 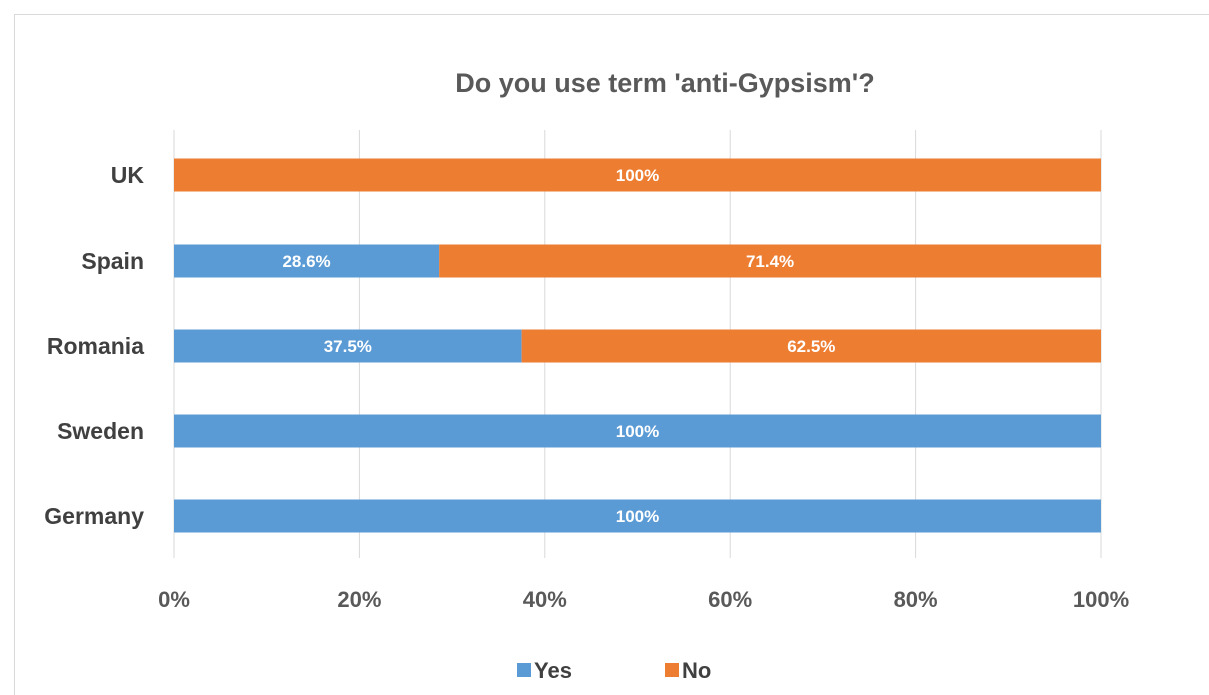 I want to click on bar-segment-no-uk, so click(x=637, y=175).